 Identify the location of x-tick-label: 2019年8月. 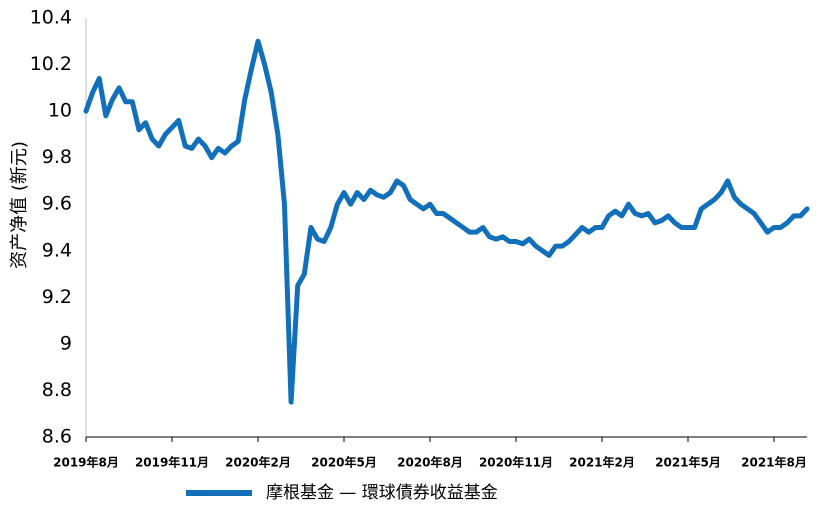
(86, 462).